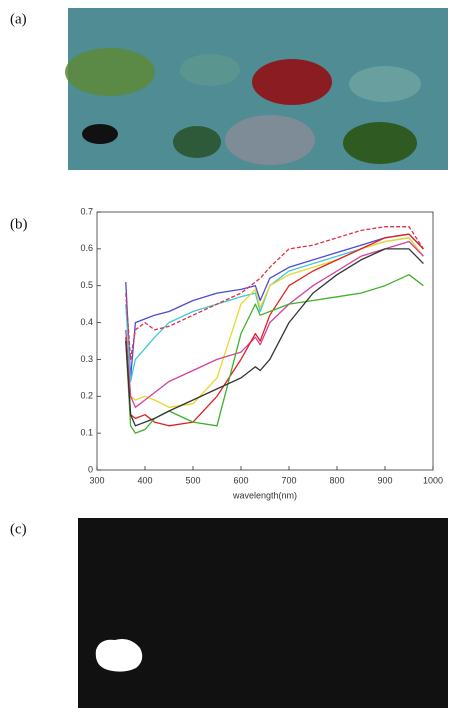  I want to click on x-axis-label: wavelength(nm), so click(264, 495).